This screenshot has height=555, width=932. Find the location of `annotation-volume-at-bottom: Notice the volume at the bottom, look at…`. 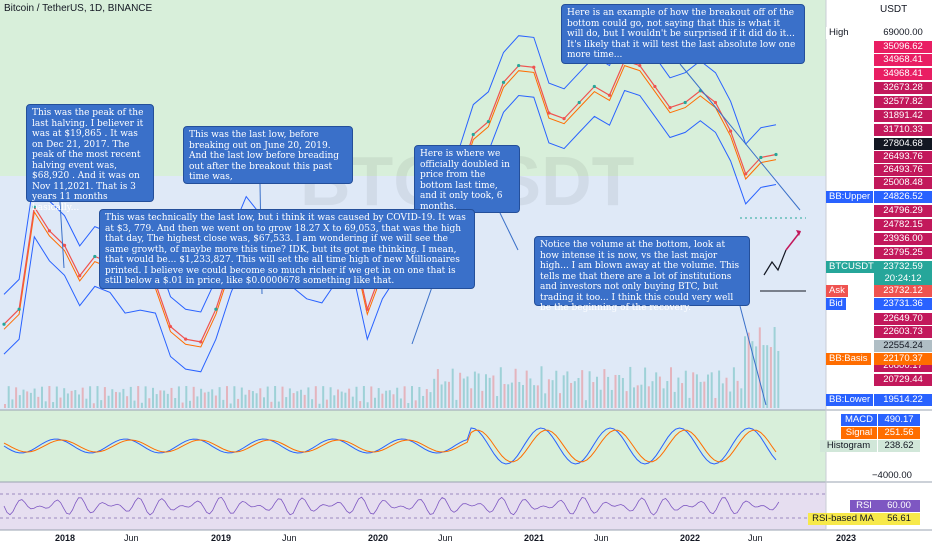

annotation-volume-at-bottom: Notice the volume at the bottom, look at… is located at coordinates (642, 274).